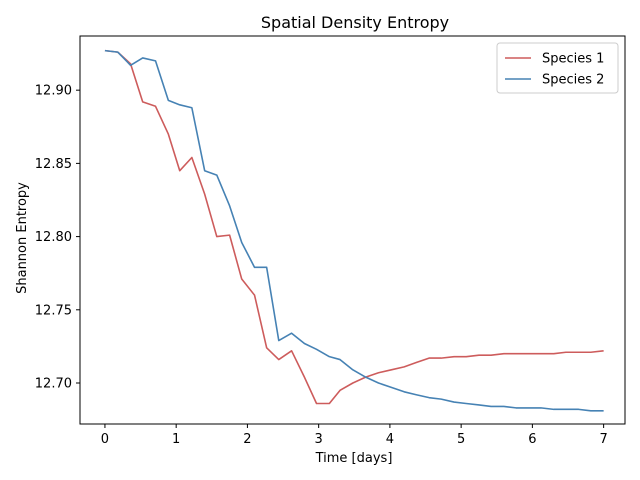  Describe the element at coordinates (532, 439) in the screenshot. I see `x-tick-label: 6` at that location.